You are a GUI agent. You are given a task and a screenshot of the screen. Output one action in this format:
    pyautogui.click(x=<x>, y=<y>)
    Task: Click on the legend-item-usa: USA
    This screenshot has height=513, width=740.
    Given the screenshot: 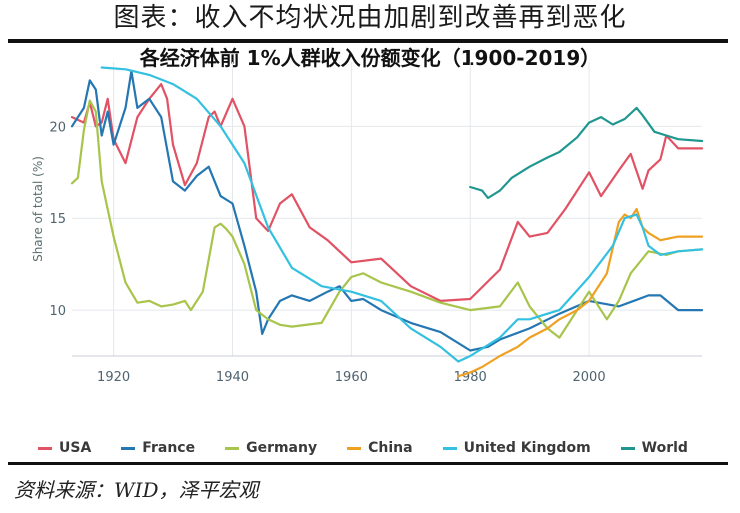 What is the action you would take?
    pyautogui.click(x=64, y=448)
    